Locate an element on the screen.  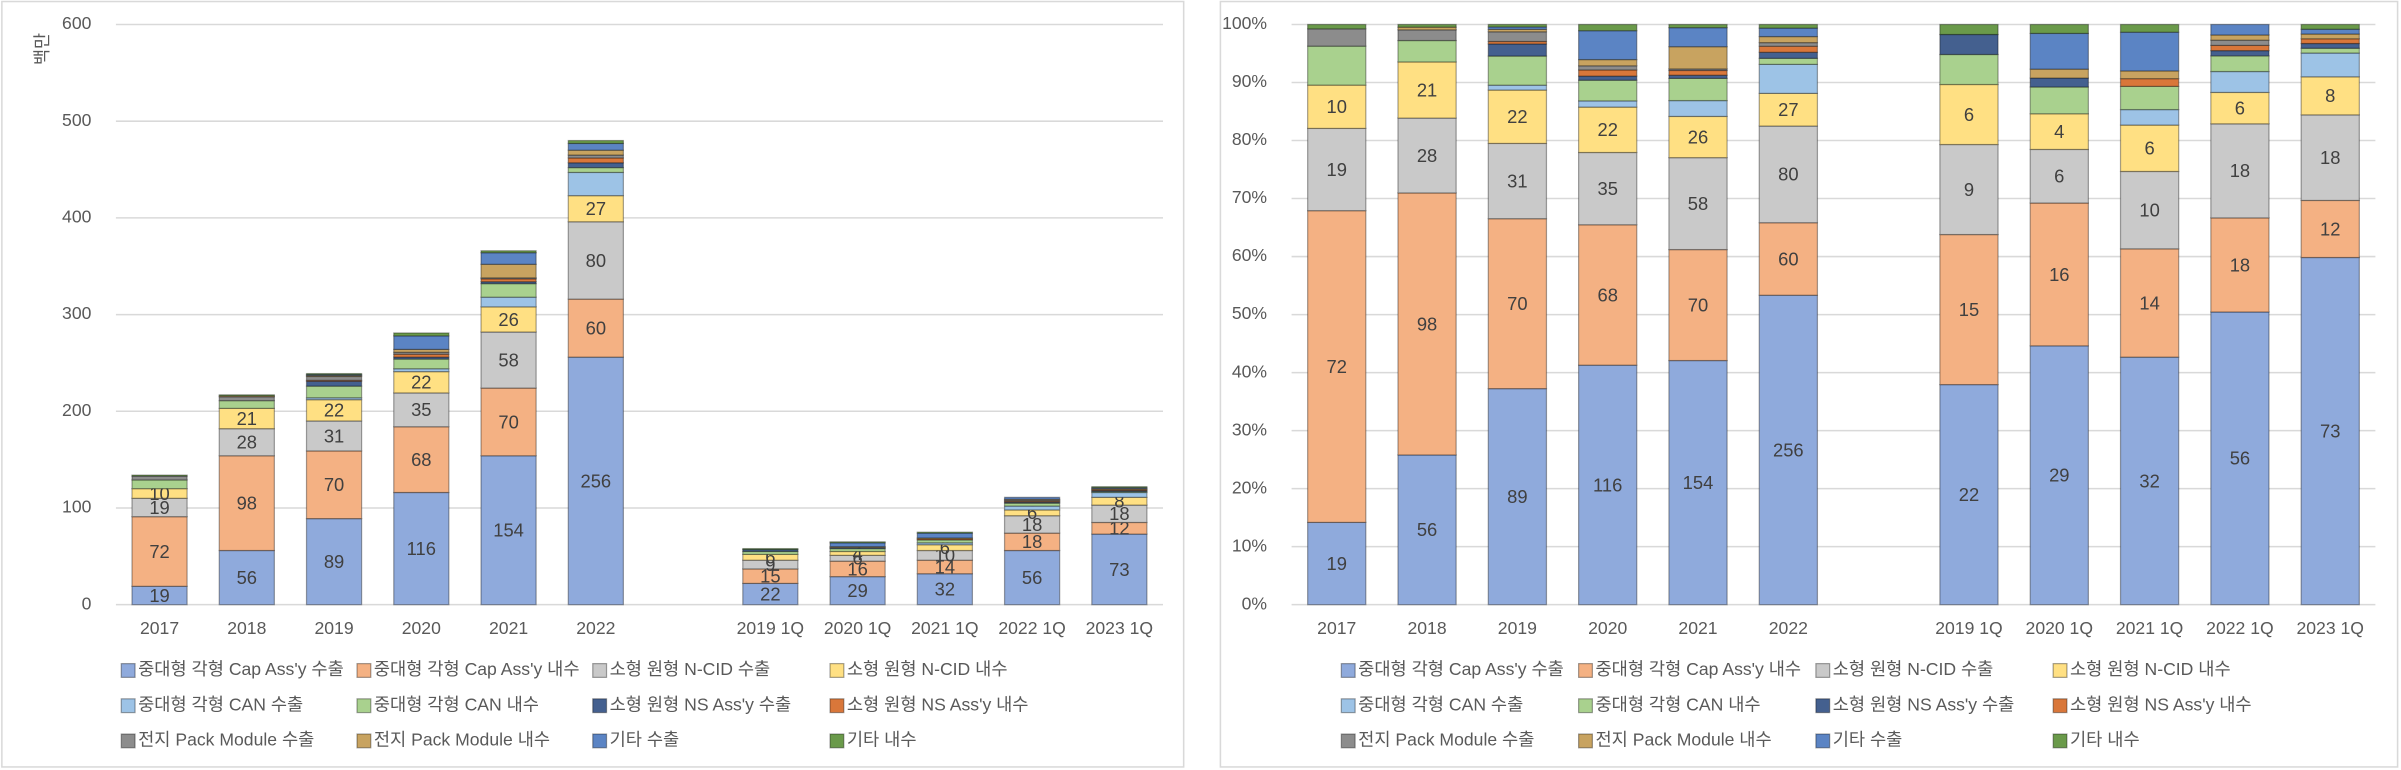
legend-label: 소형 원형 NS Ass'y 수출 is located at coordinates (1924, 704).